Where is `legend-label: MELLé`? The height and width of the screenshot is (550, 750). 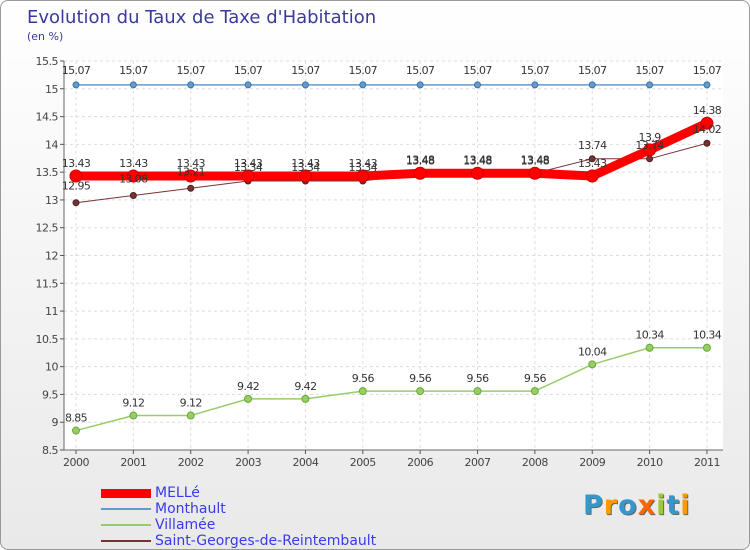 legend-label: MELLé is located at coordinates (177, 493).